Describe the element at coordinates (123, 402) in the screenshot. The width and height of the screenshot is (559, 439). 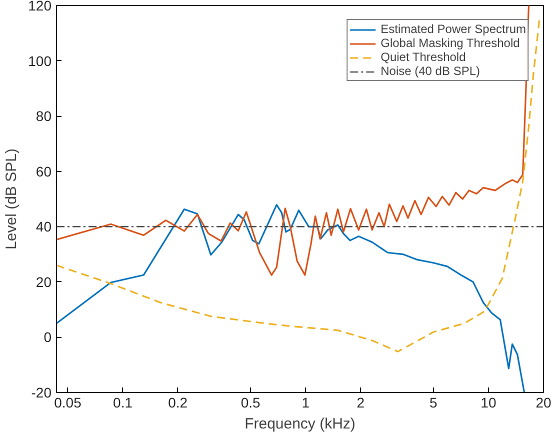
I see `x-tick-label: 0.1` at that location.